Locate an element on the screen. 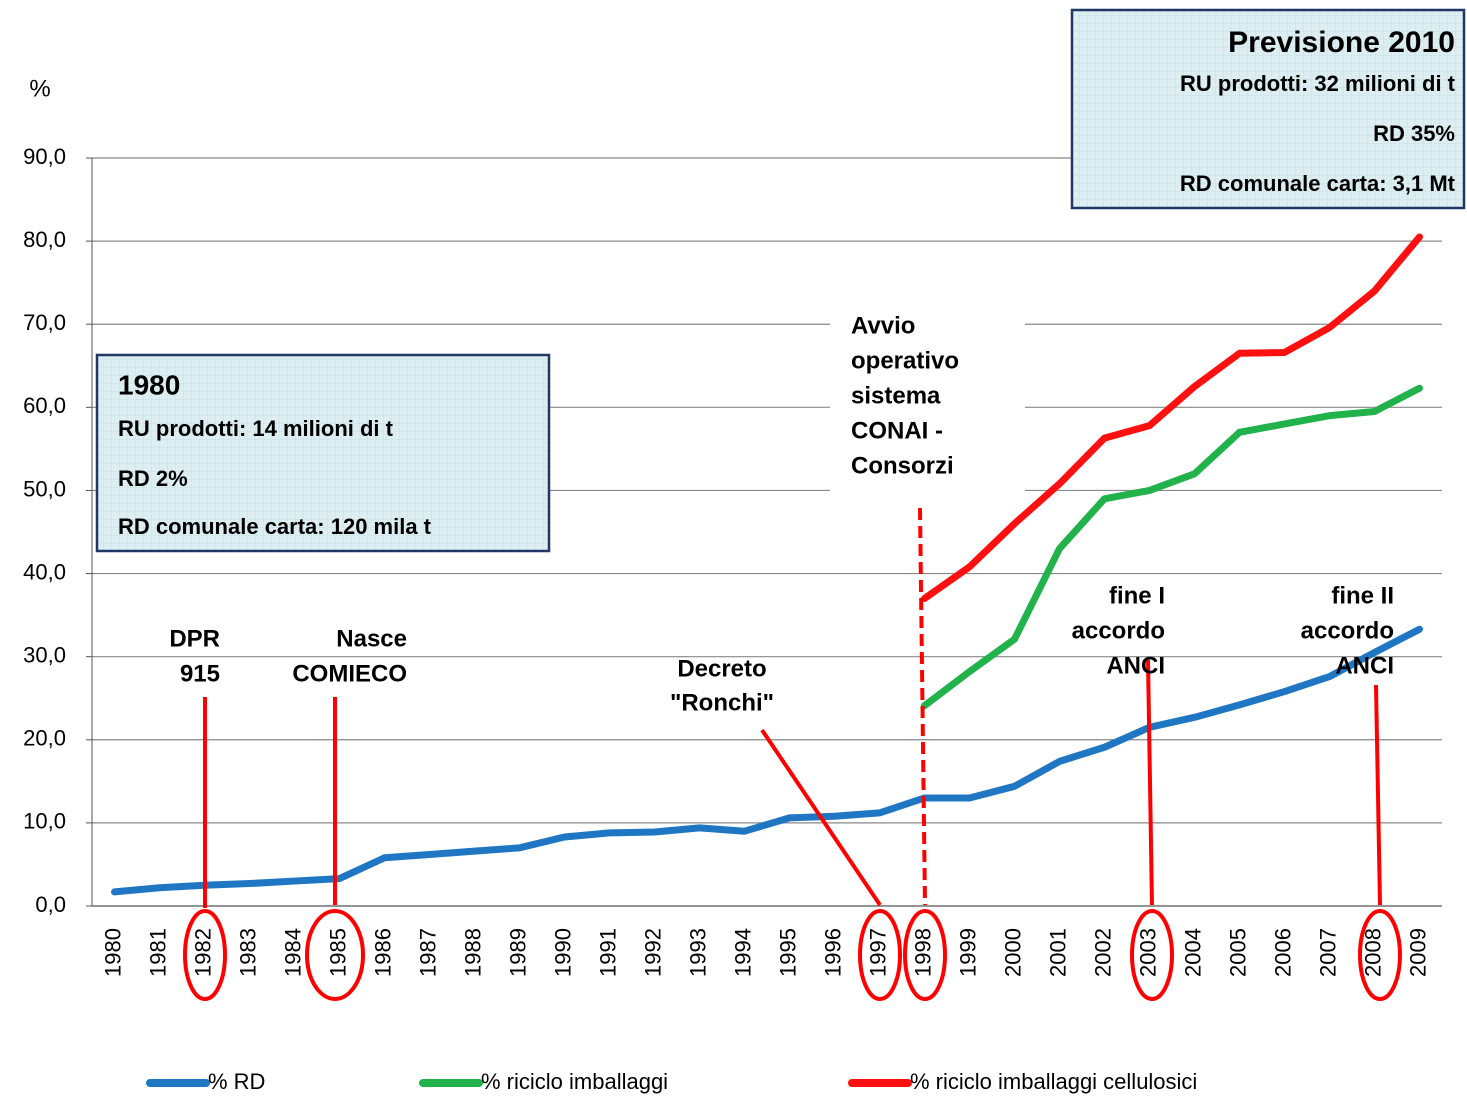 The image size is (1467, 1098). box-line: RD 2% is located at coordinates (153, 478).